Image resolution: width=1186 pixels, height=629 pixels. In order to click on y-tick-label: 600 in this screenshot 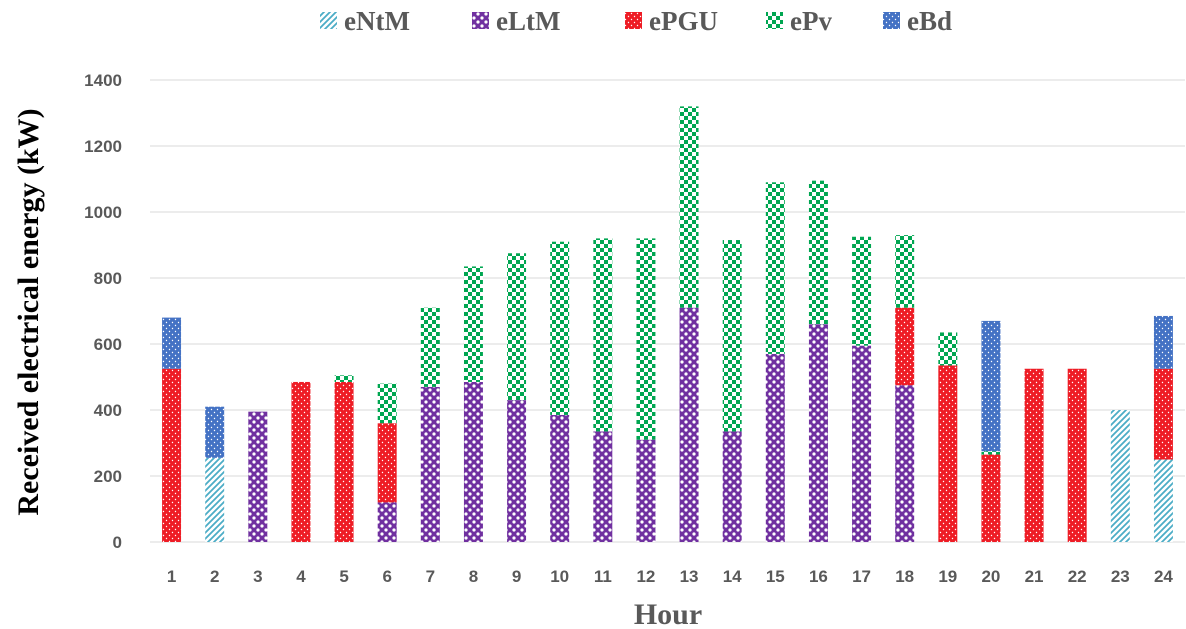, I will do `click(108, 344)`.